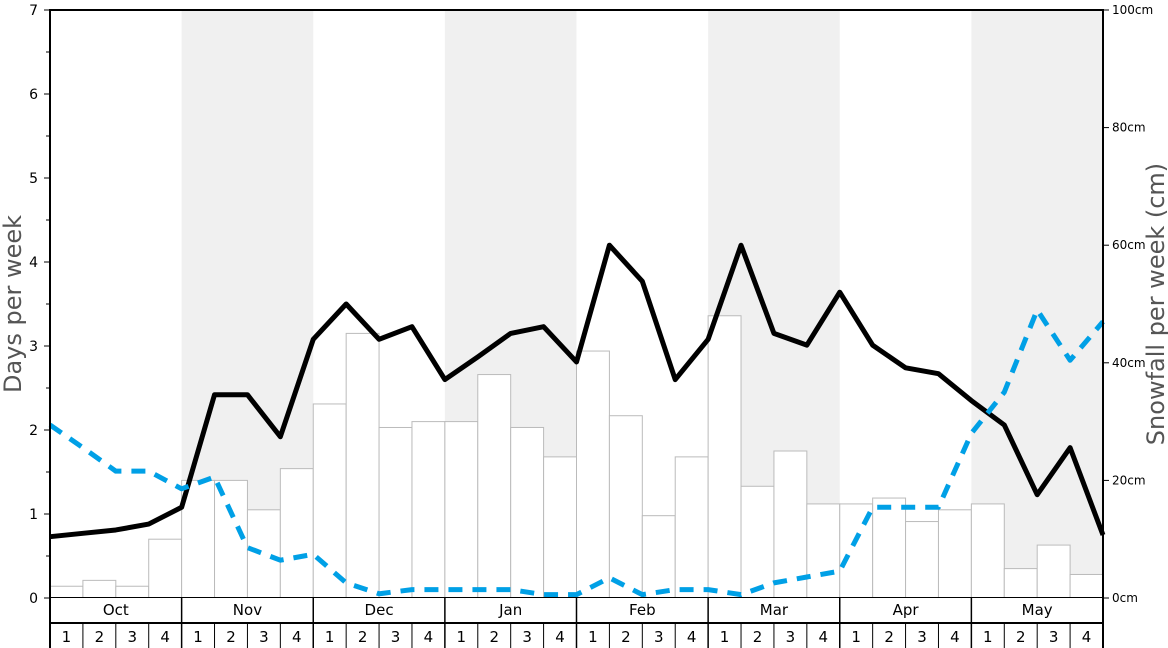 This screenshot has height=648, width=1168. Describe the element at coordinates (1155, 304) in the screenshot. I see `y2-axis-label: Snowfall per week (cm)` at that location.